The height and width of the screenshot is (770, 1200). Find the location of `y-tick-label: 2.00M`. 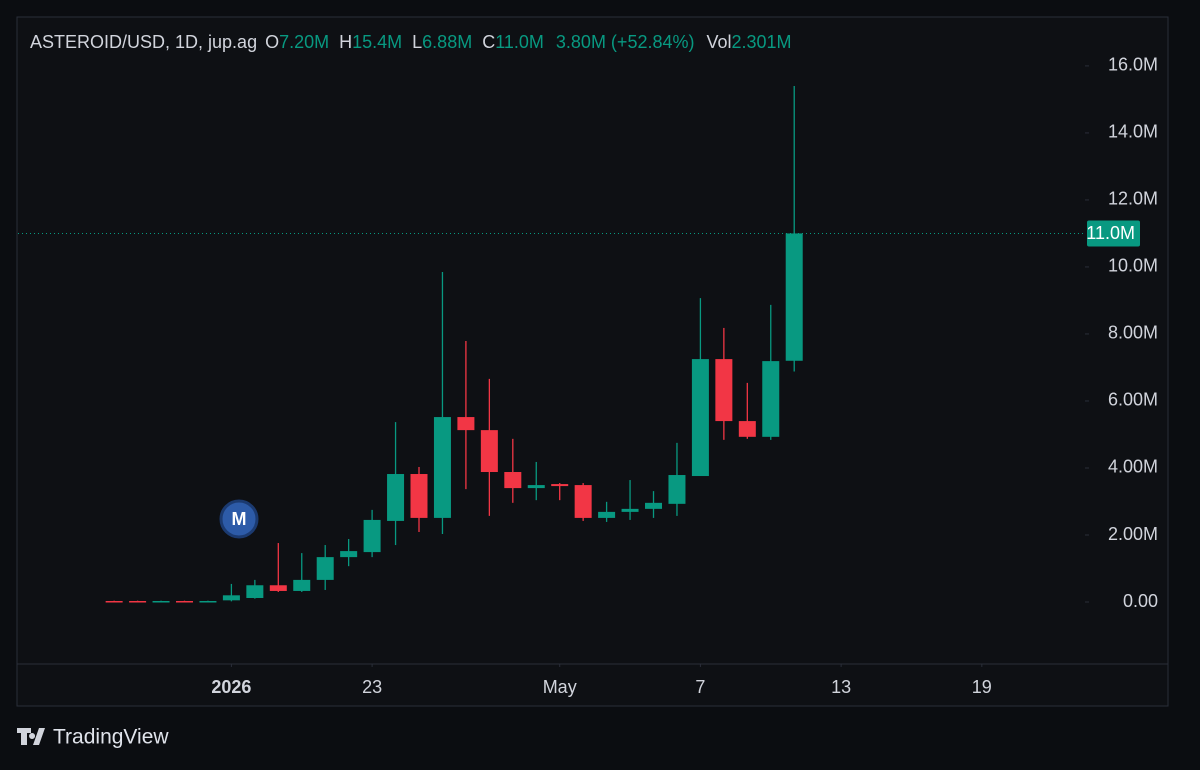

y-tick-label: 2.00M is located at coordinates (1133, 534).